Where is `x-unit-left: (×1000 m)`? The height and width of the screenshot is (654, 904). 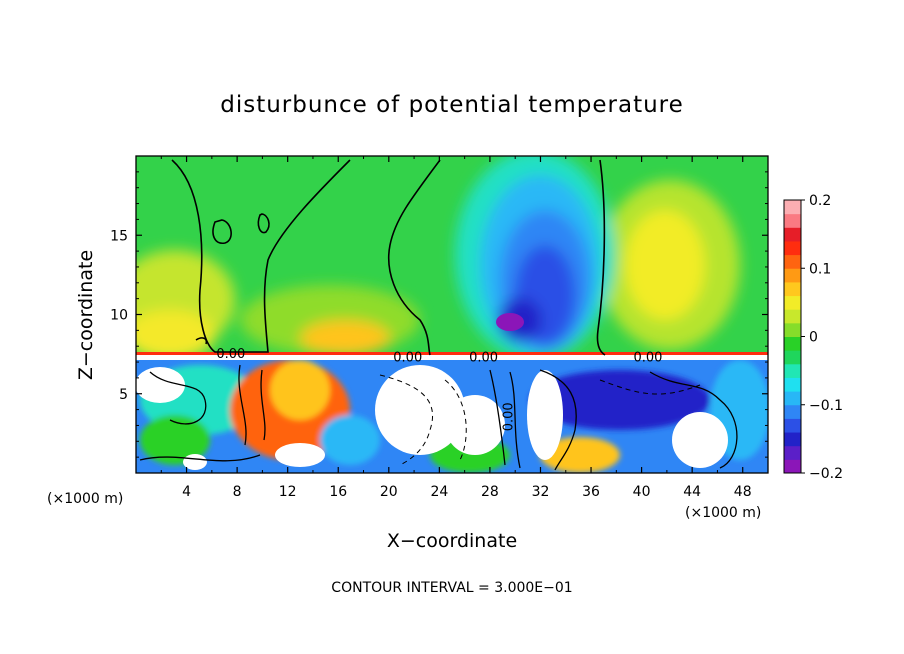 x-unit-left: (×1000 m) is located at coordinates (85, 499).